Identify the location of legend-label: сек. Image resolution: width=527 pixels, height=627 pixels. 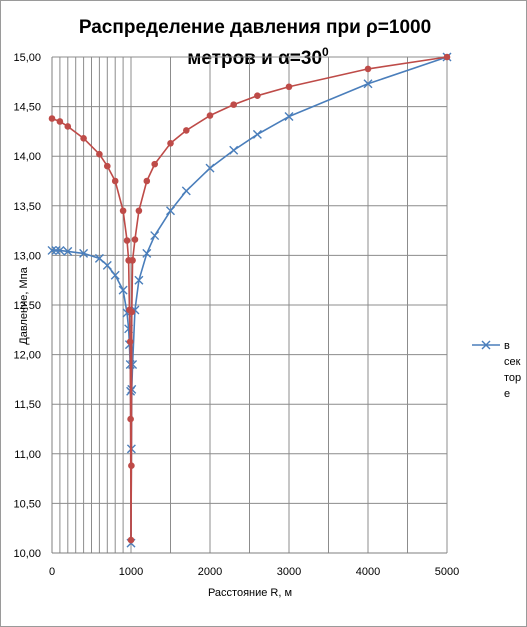
(512, 362).